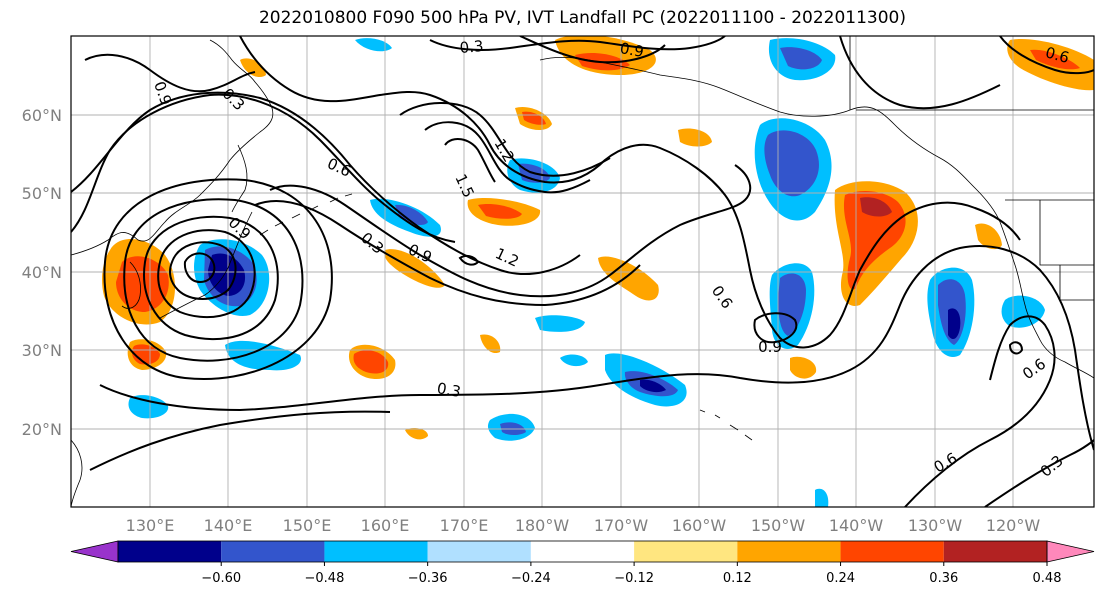 This screenshot has width=1105, height=601. What do you see at coordinates (464, 525) in the screenshot?
I see `lon-tick-label: 170°E` at bounding box center [464, 525].